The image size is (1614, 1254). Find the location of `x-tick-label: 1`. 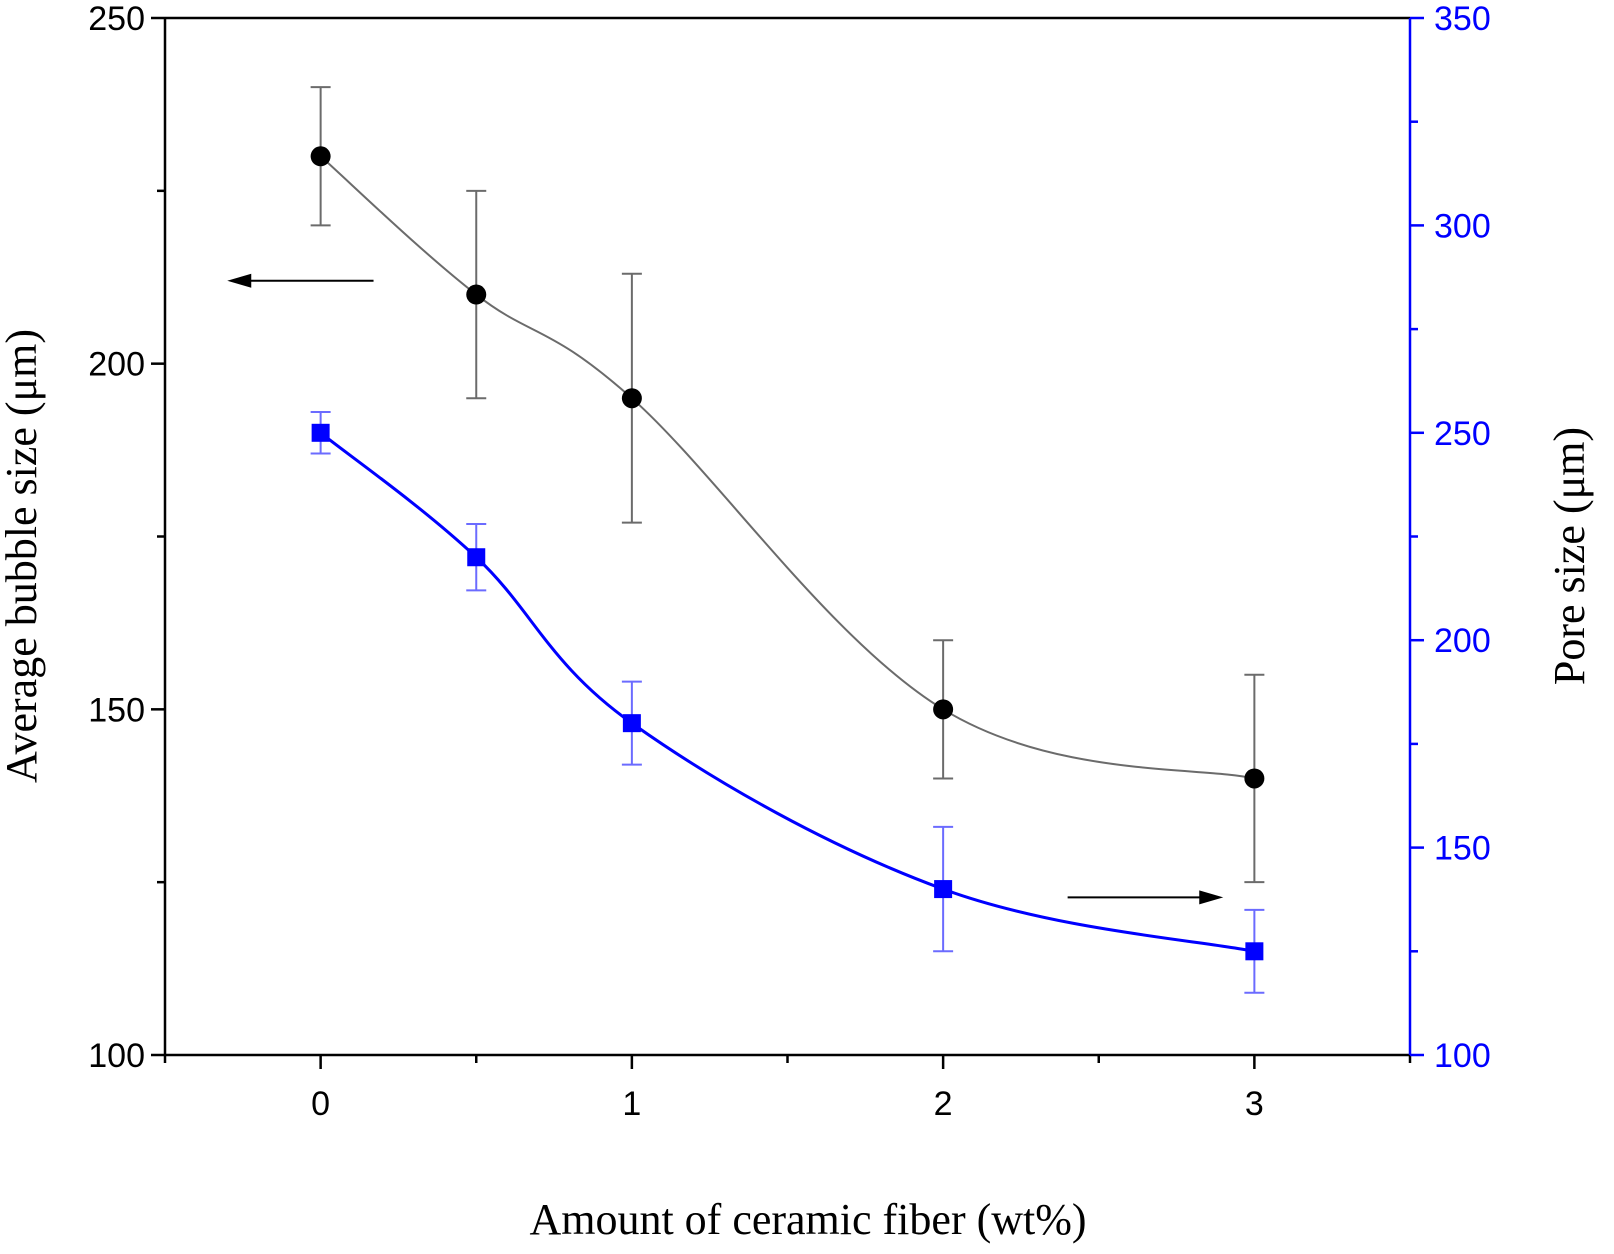

x-tick-label: 1 is located at coordinates (631, 1104).